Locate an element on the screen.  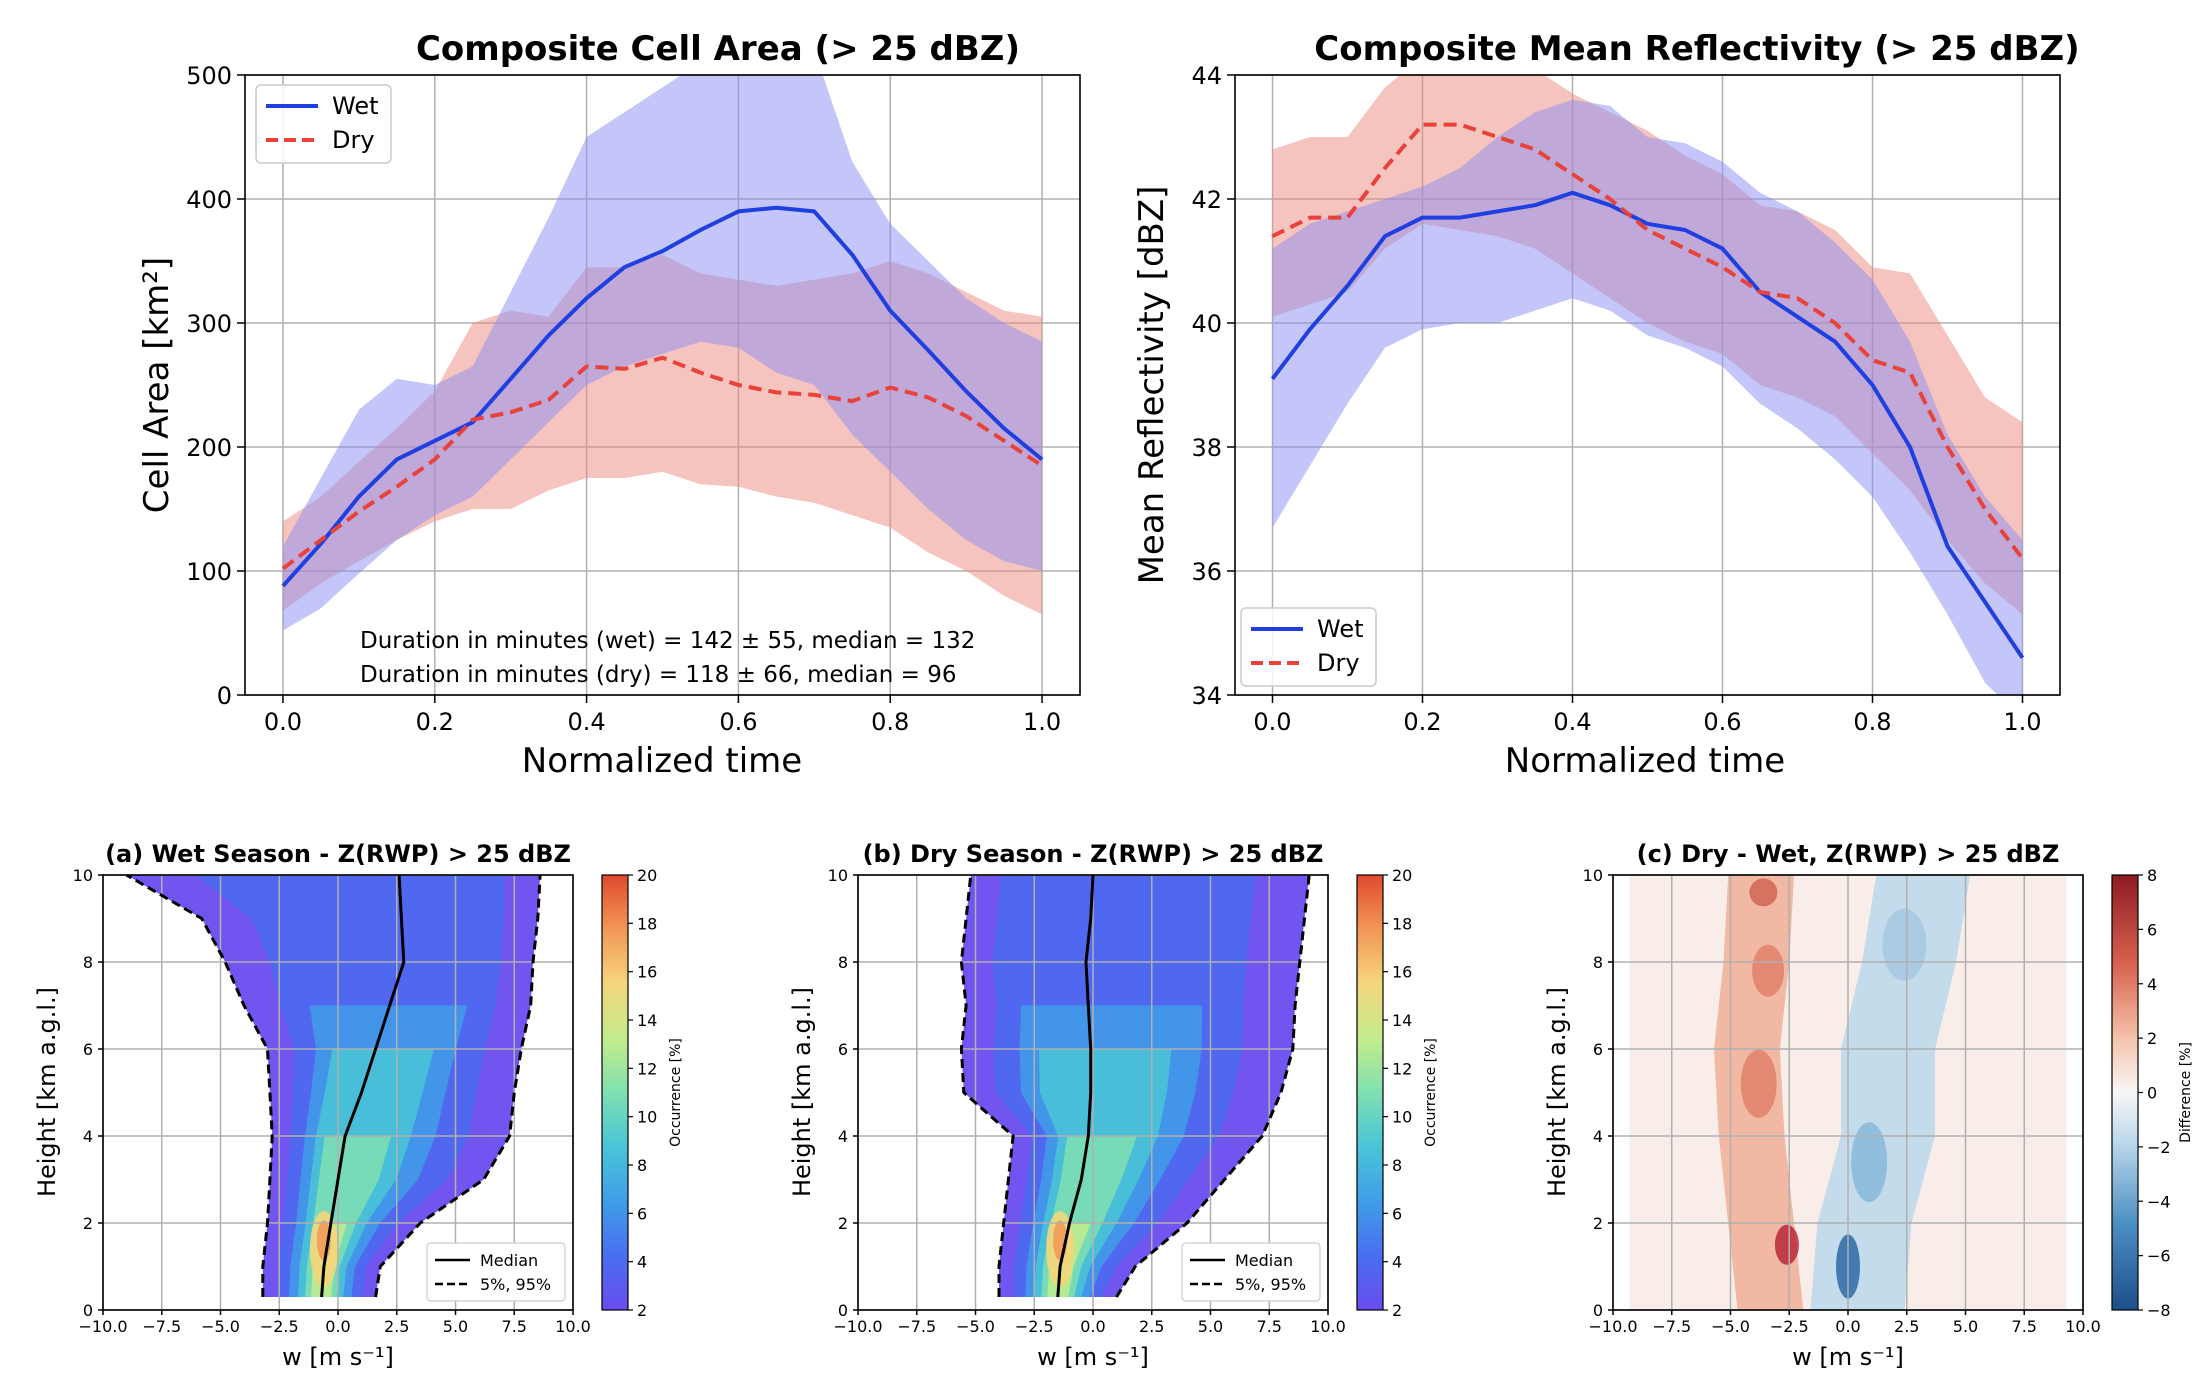
series-line-dry is located at coordinates (1648, 341).